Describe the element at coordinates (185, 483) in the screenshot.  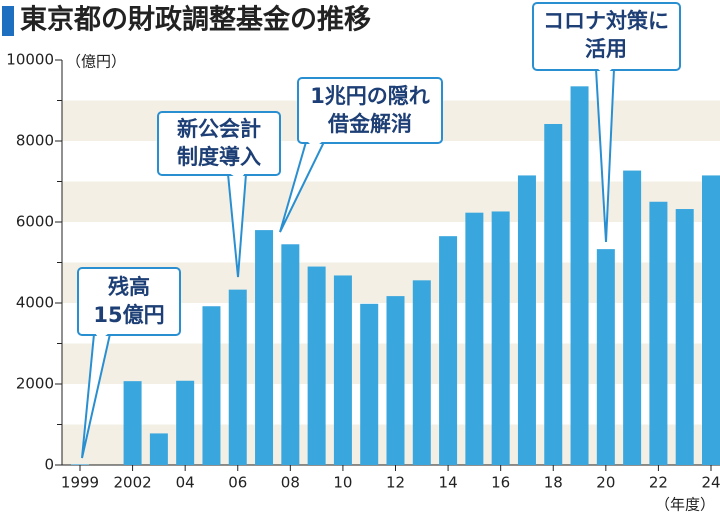
I see `x-tick-label: 04` at that location.